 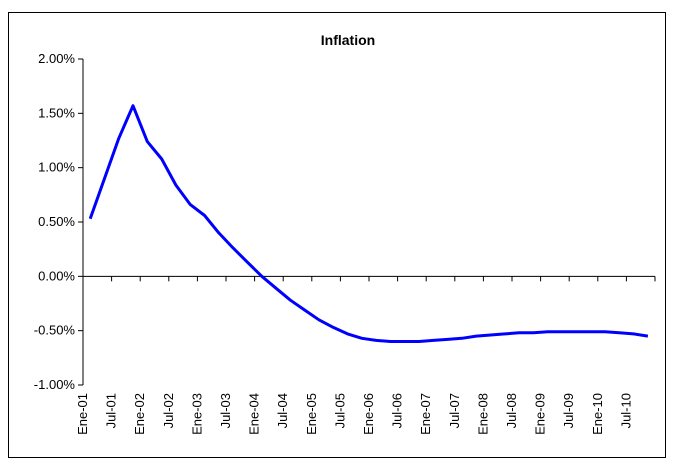 What do you see at coordinates (55, 384) in the screenshot?
I see `y-tick-label: -1.00%` at bounding box center [55, 384].